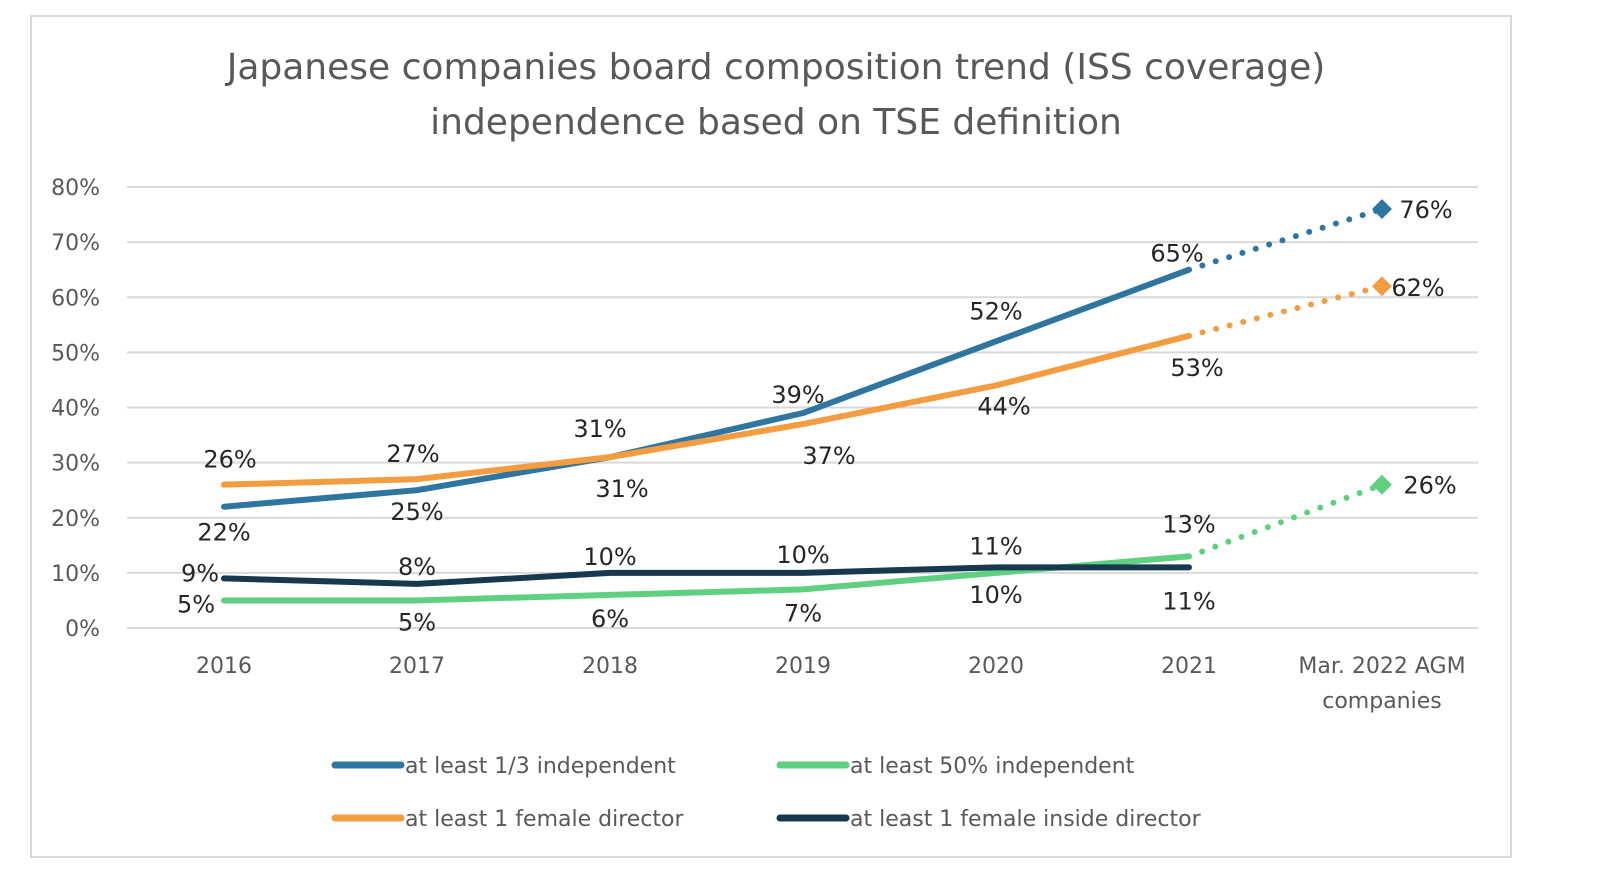  Describe the element at coordinates (75, 464) in the screenshot. I see `y-tick-label: 30%` at that location.